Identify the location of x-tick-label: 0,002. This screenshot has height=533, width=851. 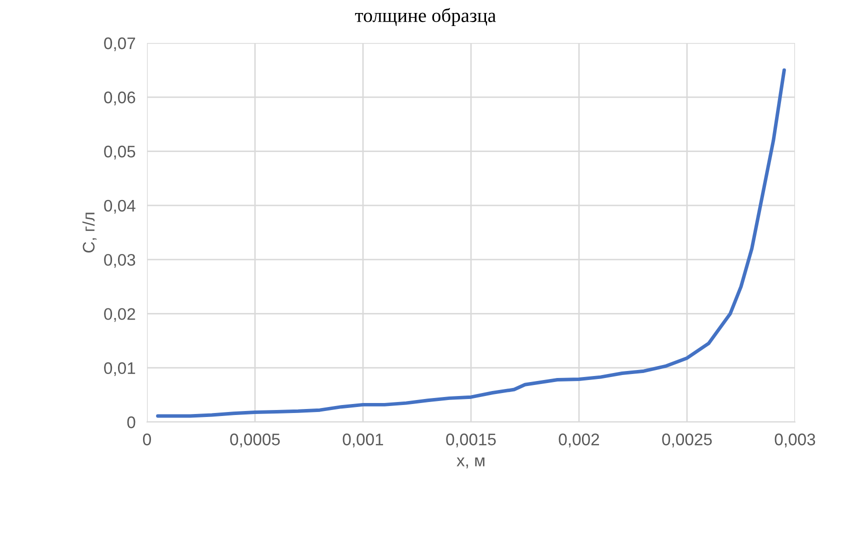
(579, 441).